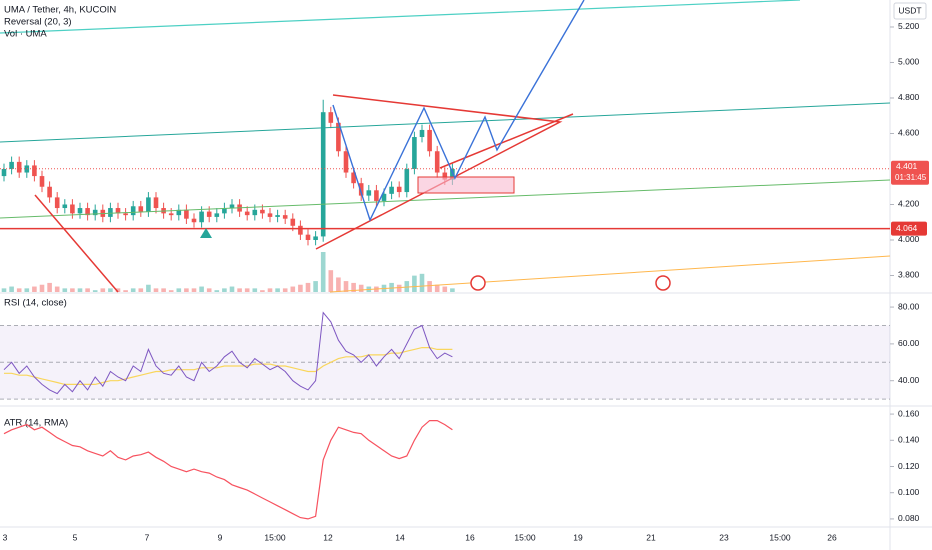 The height and width of the screenshot is (550, 932). Describe the element at coordinates (36, 423) in the screenshot. I see `atr-title: ATR (14, RMA)` at that location.